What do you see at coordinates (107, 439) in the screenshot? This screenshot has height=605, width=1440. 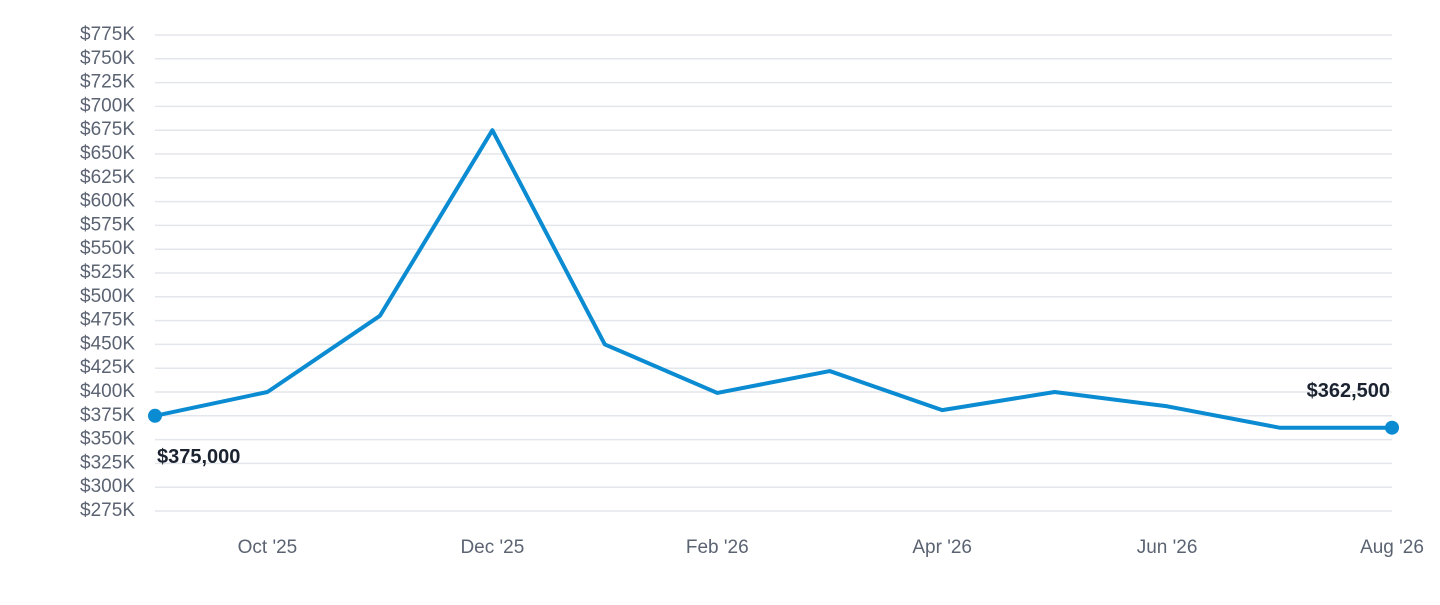 I see `y-tick-label: $350K` at bounding box center [107, 439].